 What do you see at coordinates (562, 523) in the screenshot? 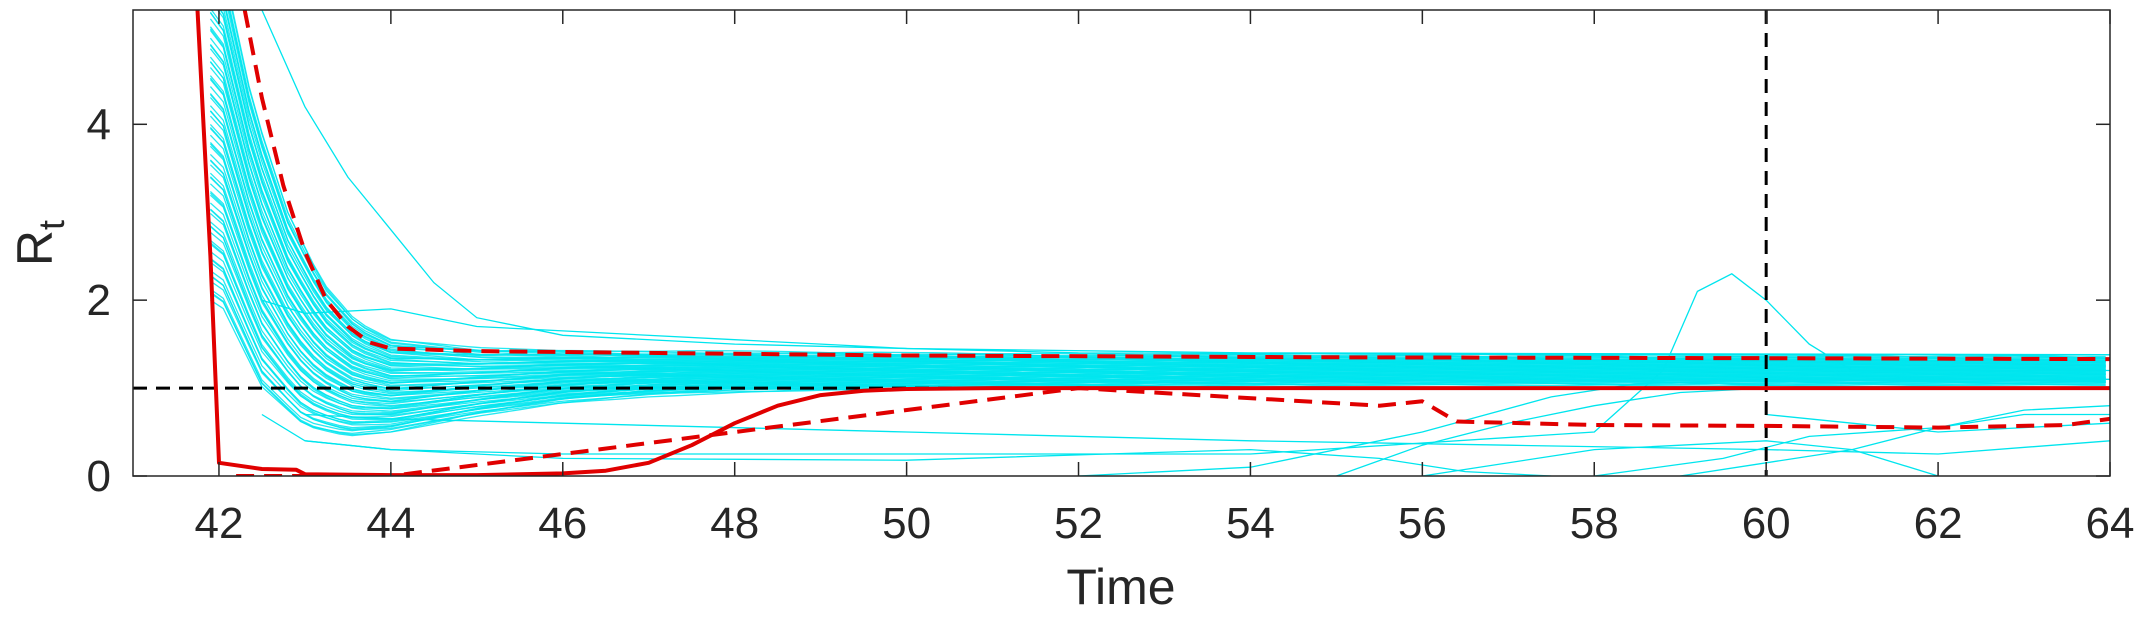
I see `x-tick-label: 46` at bounding box center [562, 523].